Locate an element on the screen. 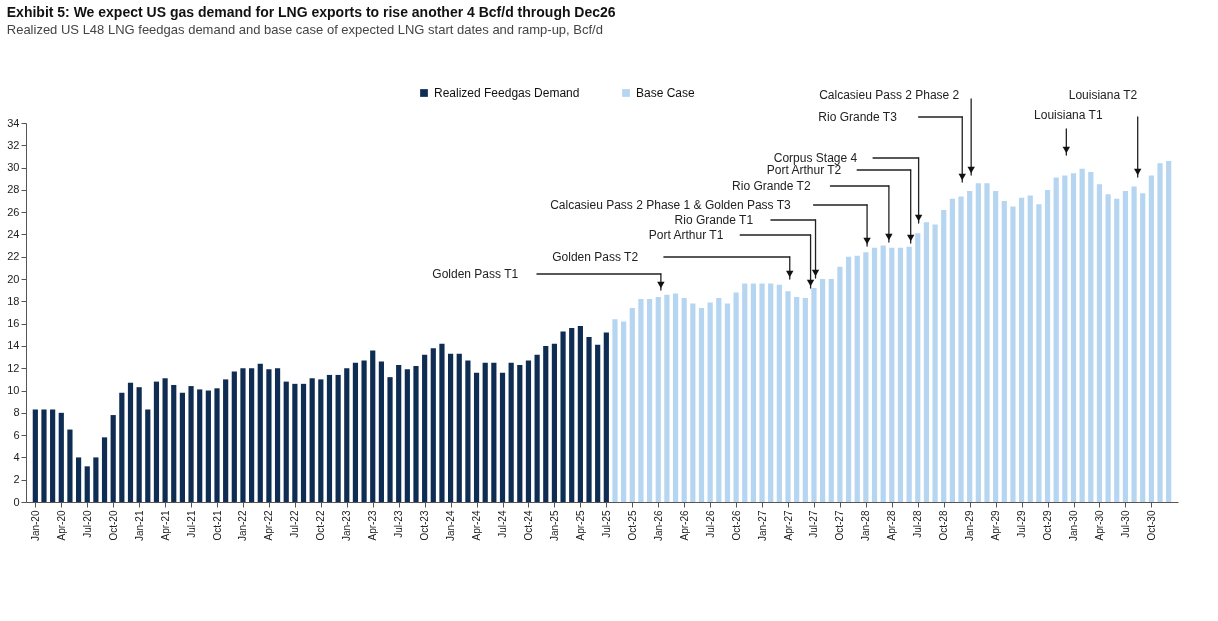  x-tick-label: Apr-28 is located at coordinates (892, 525).